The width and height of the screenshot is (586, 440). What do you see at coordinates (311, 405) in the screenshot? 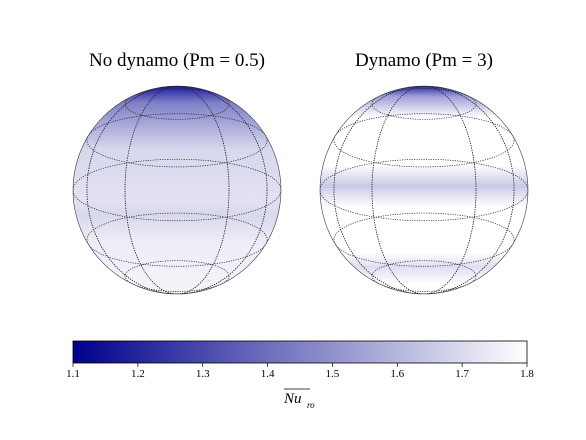
I see `colorbar-label-sub: ro` at bounding box center [311, 405].